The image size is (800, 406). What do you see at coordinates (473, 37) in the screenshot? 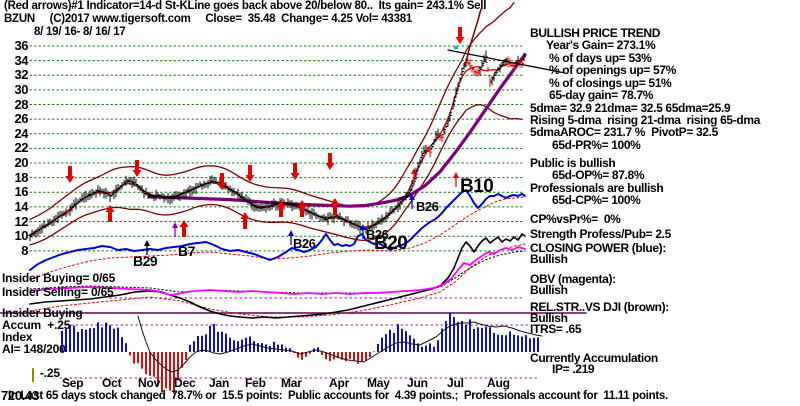
I see `band-spur-curve` at bounding box center [473, 37].